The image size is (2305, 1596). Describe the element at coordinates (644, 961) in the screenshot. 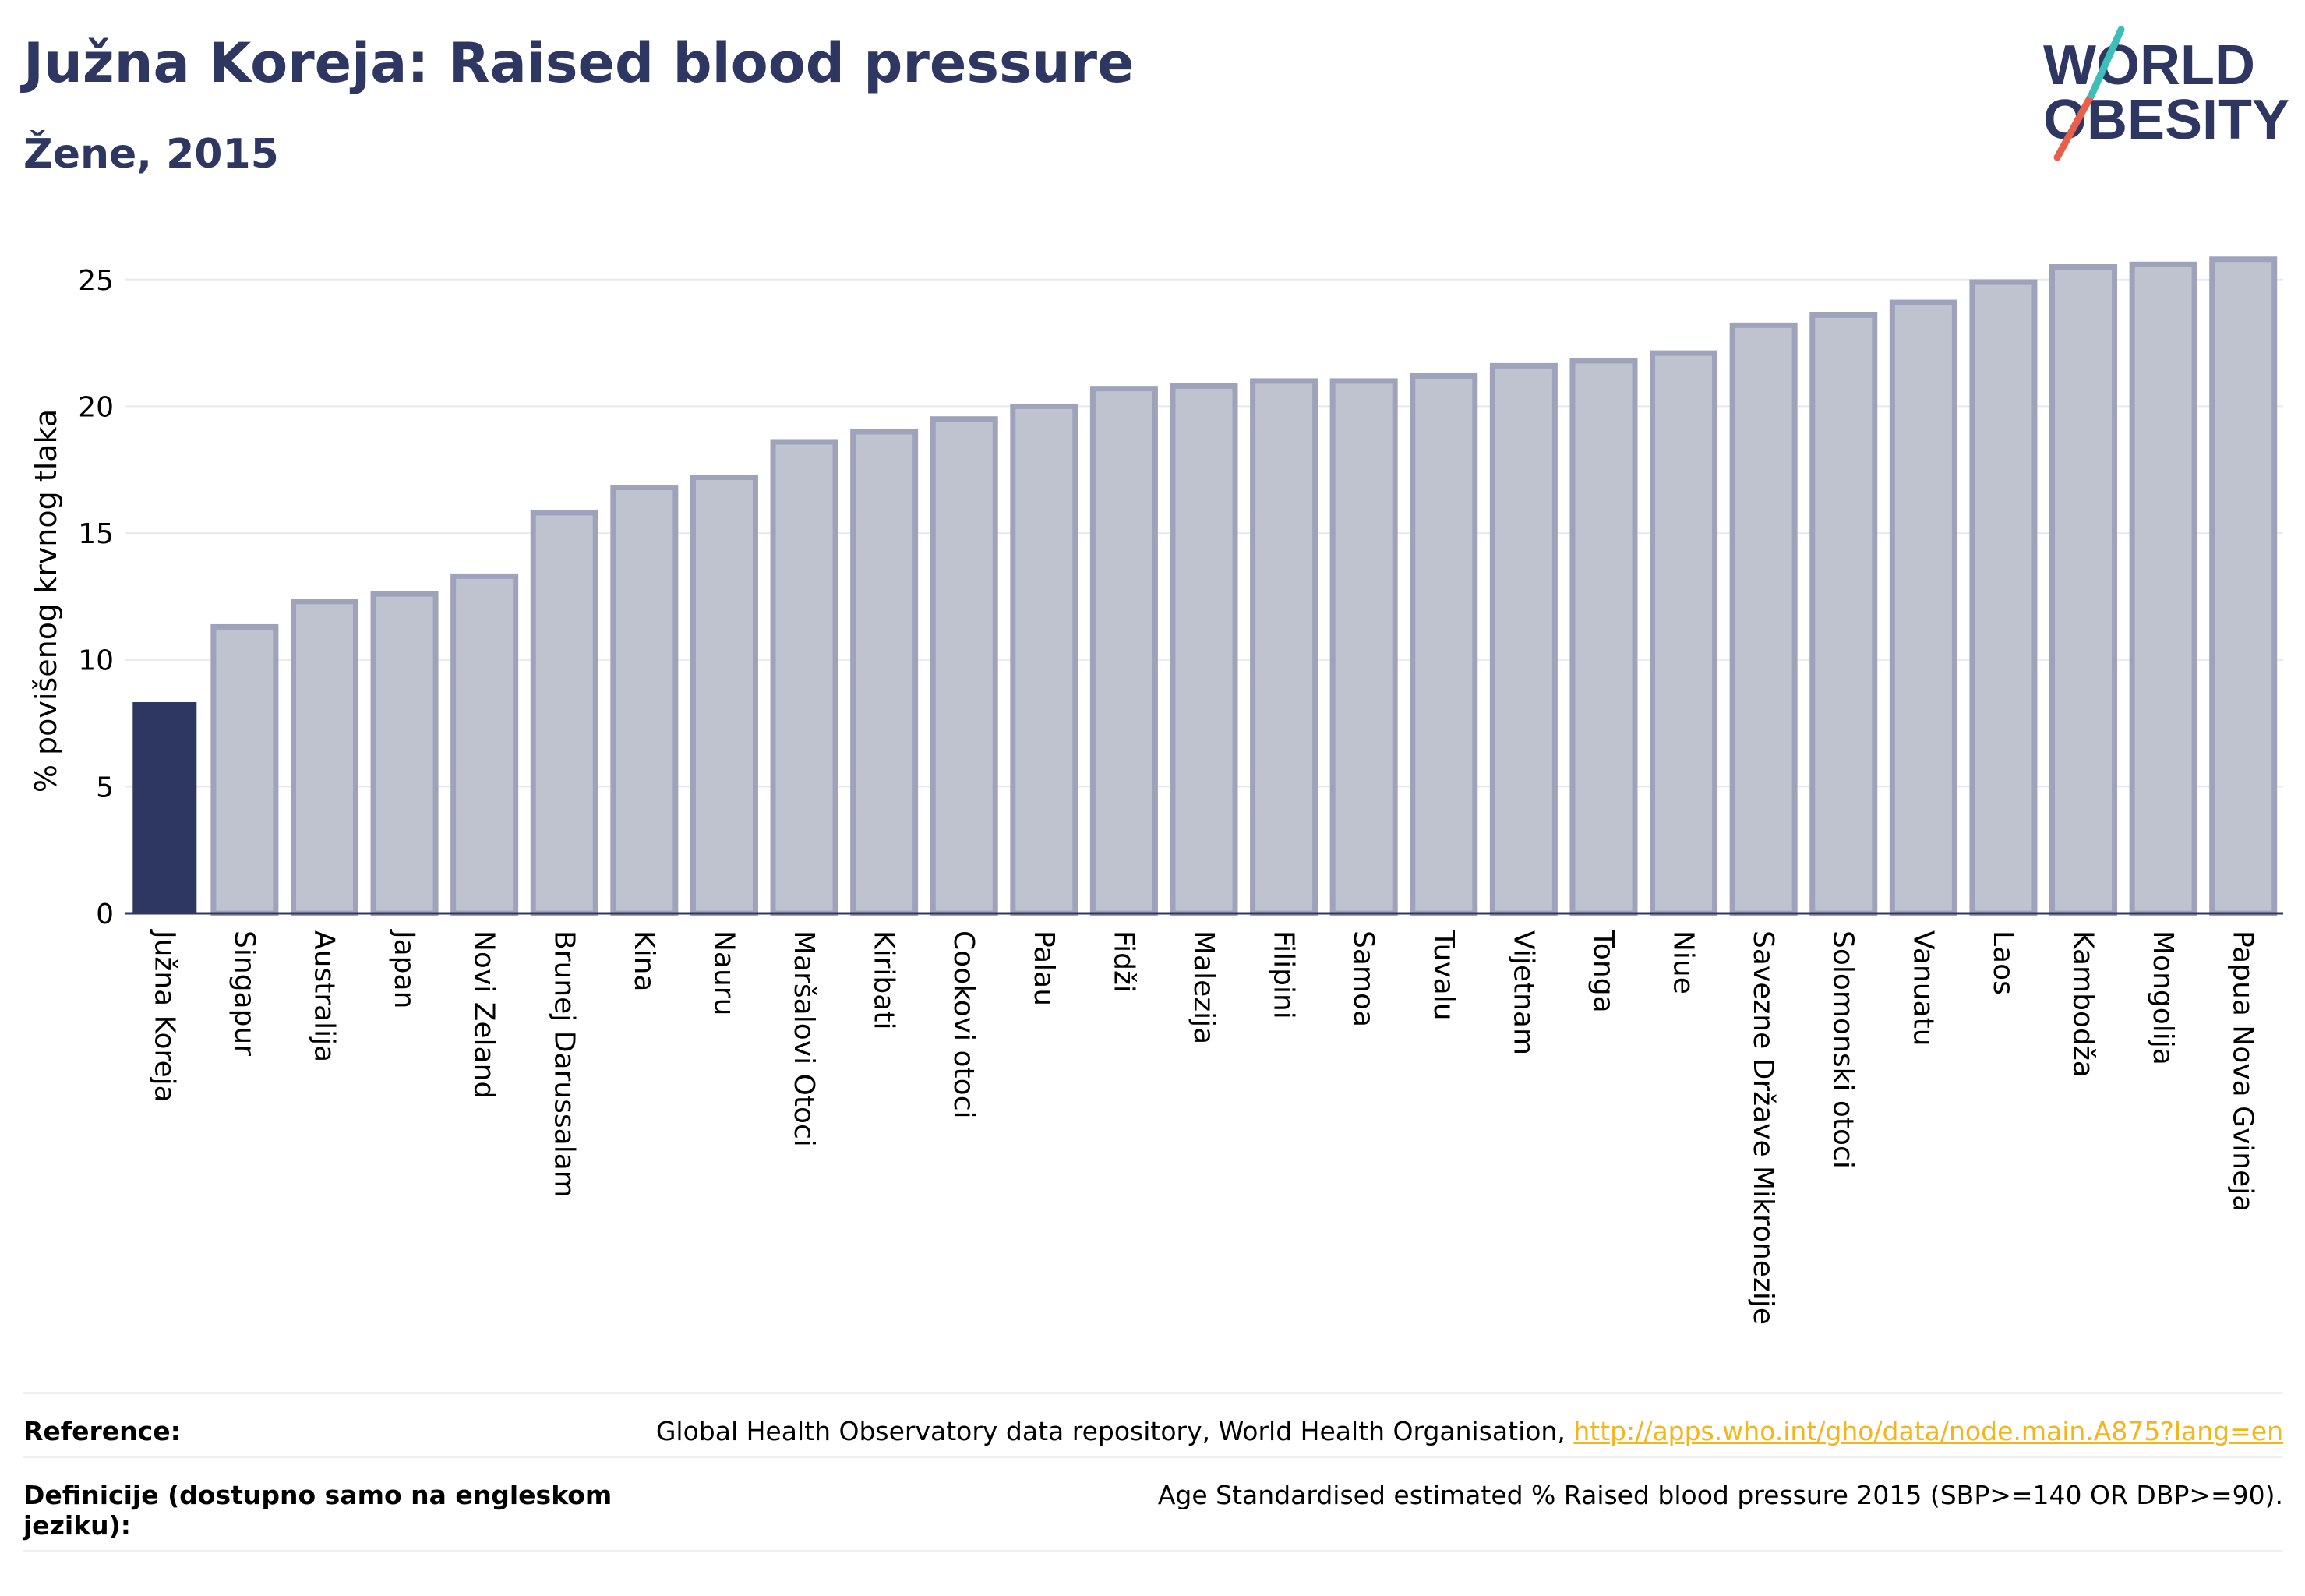

I see `x-tick-label: Kina` at that location.